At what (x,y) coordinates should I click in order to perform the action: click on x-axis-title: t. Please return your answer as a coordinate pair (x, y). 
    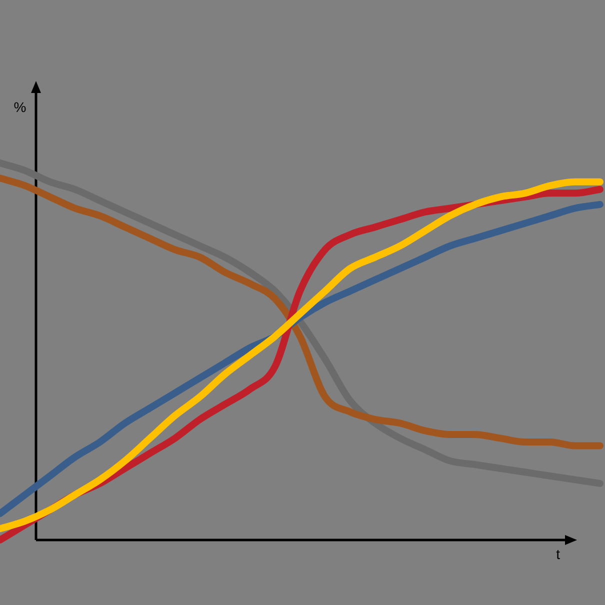
    Looking at the image, I should click on (558, 554).